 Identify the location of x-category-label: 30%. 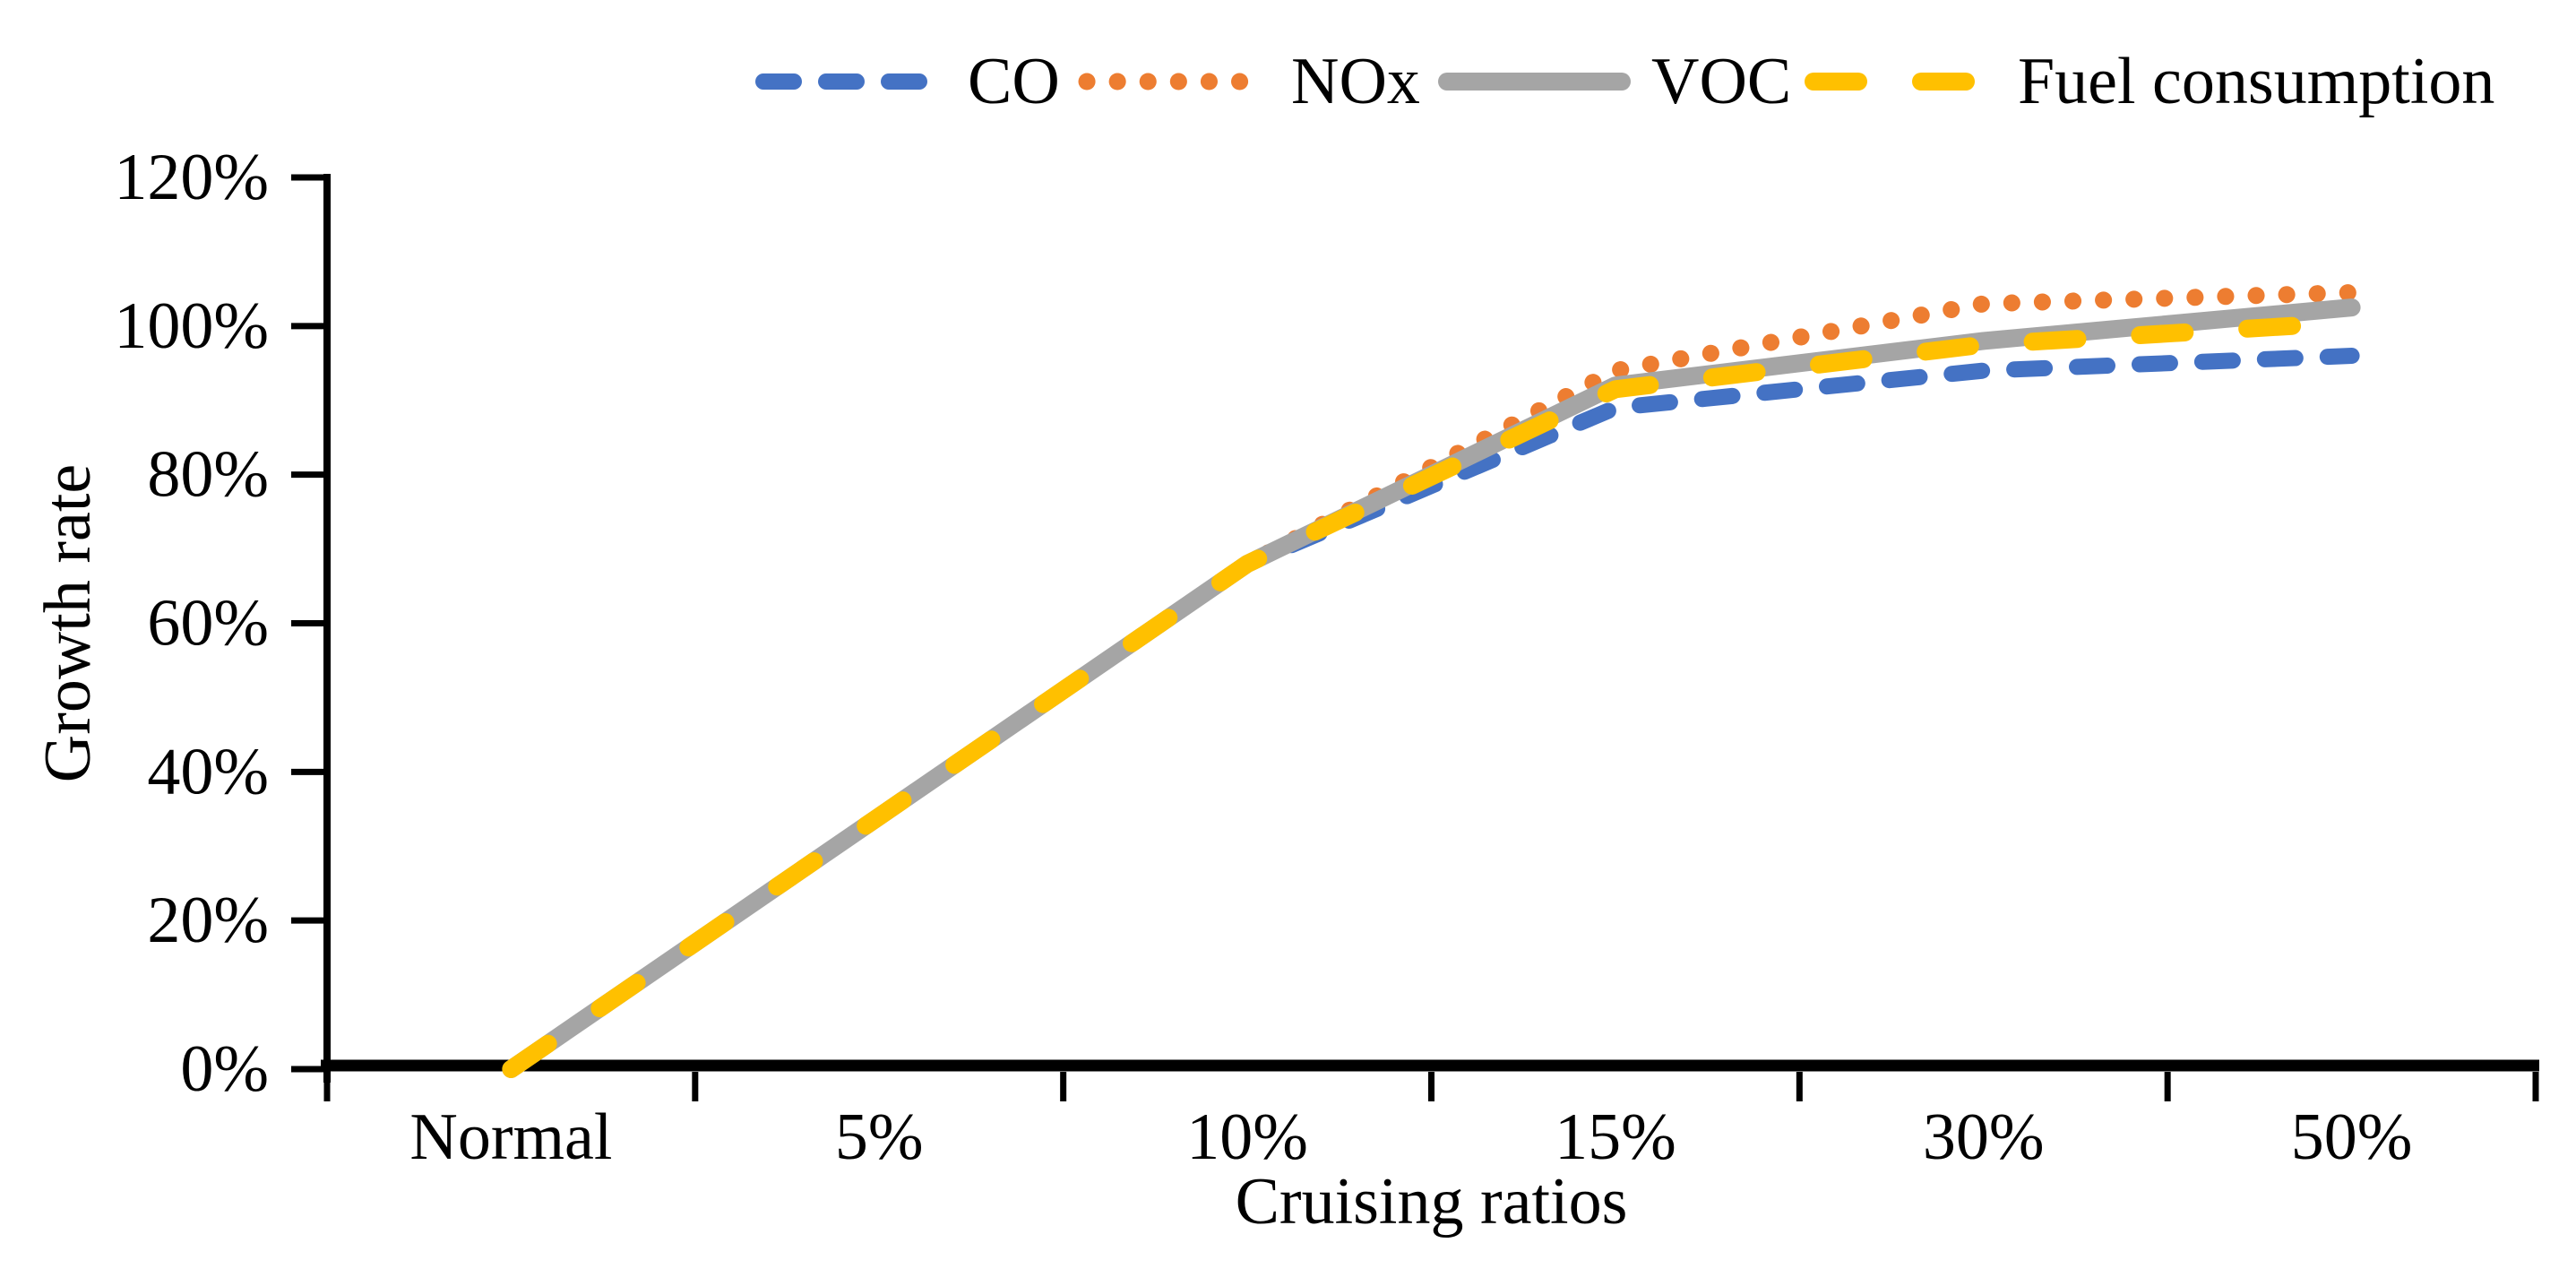
(1984, 1137).